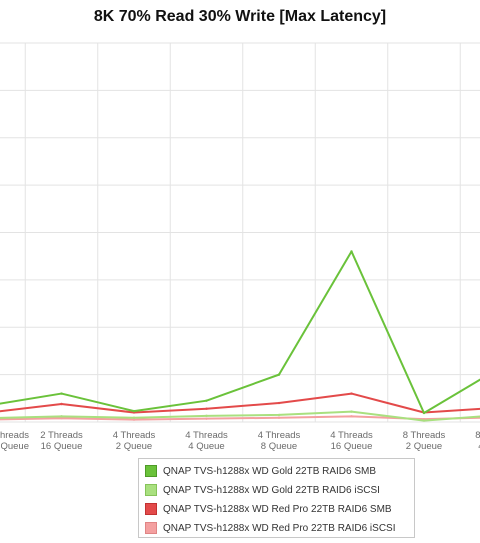 The image size is (480, 543). Describe the element at coordinates (14, 446) in the screenshot. I see `x-tick-label: Queue` at that location.